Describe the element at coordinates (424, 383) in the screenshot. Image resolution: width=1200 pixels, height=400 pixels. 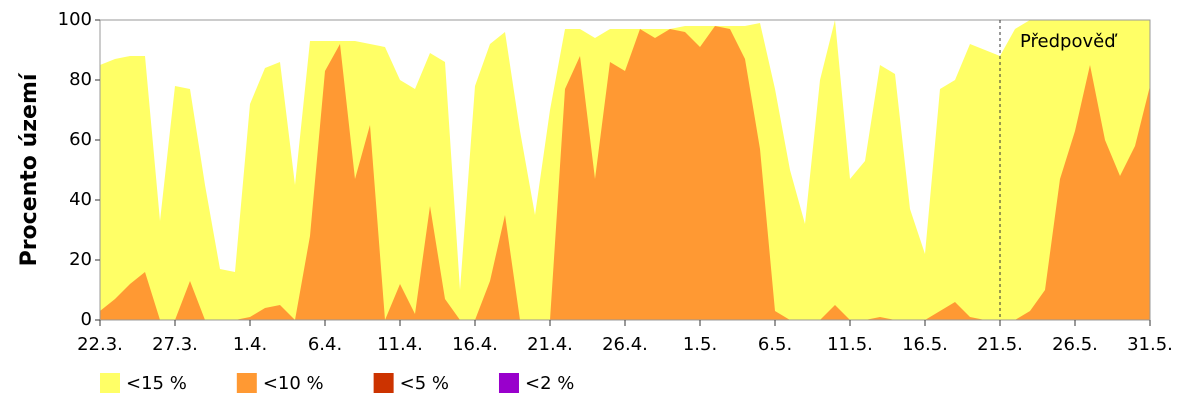
I see `legend-label: <5 %` at that location.